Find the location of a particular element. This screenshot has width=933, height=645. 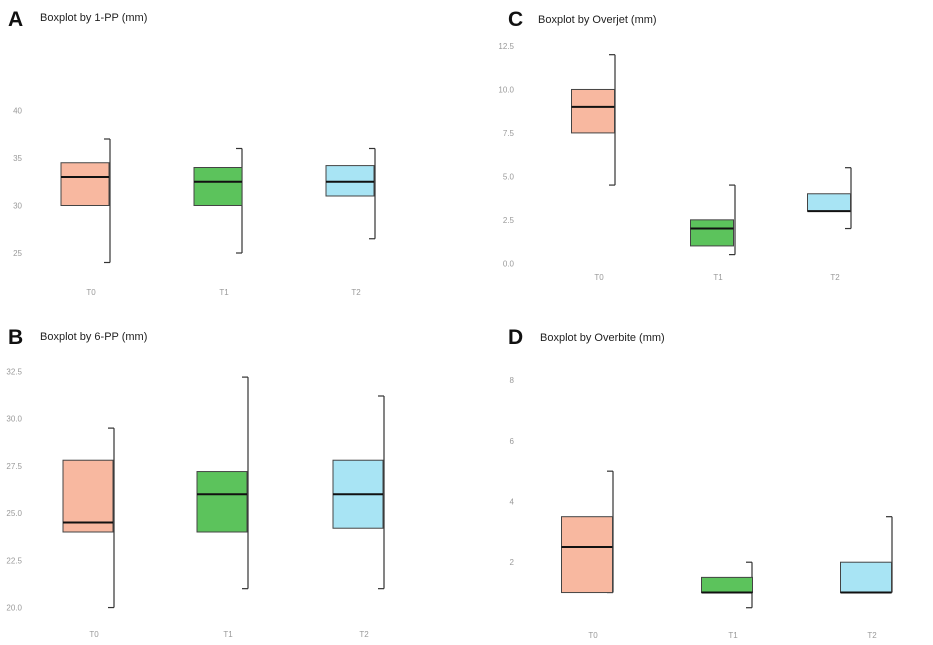

panel-letter: C is located at coordinates (516, 19).